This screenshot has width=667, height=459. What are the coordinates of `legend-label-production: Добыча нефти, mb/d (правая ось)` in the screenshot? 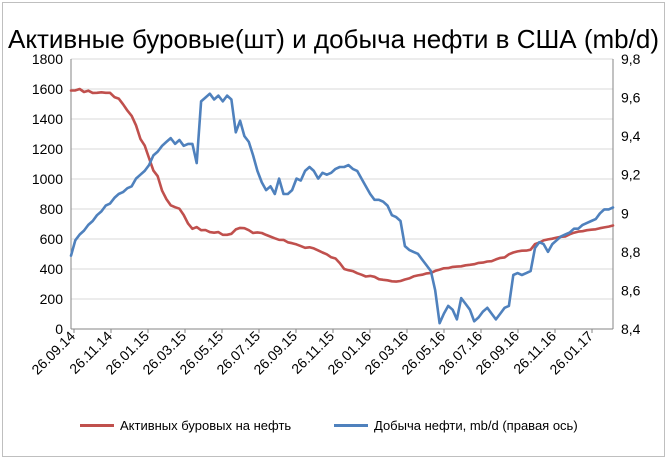 It's located at (476, 425).